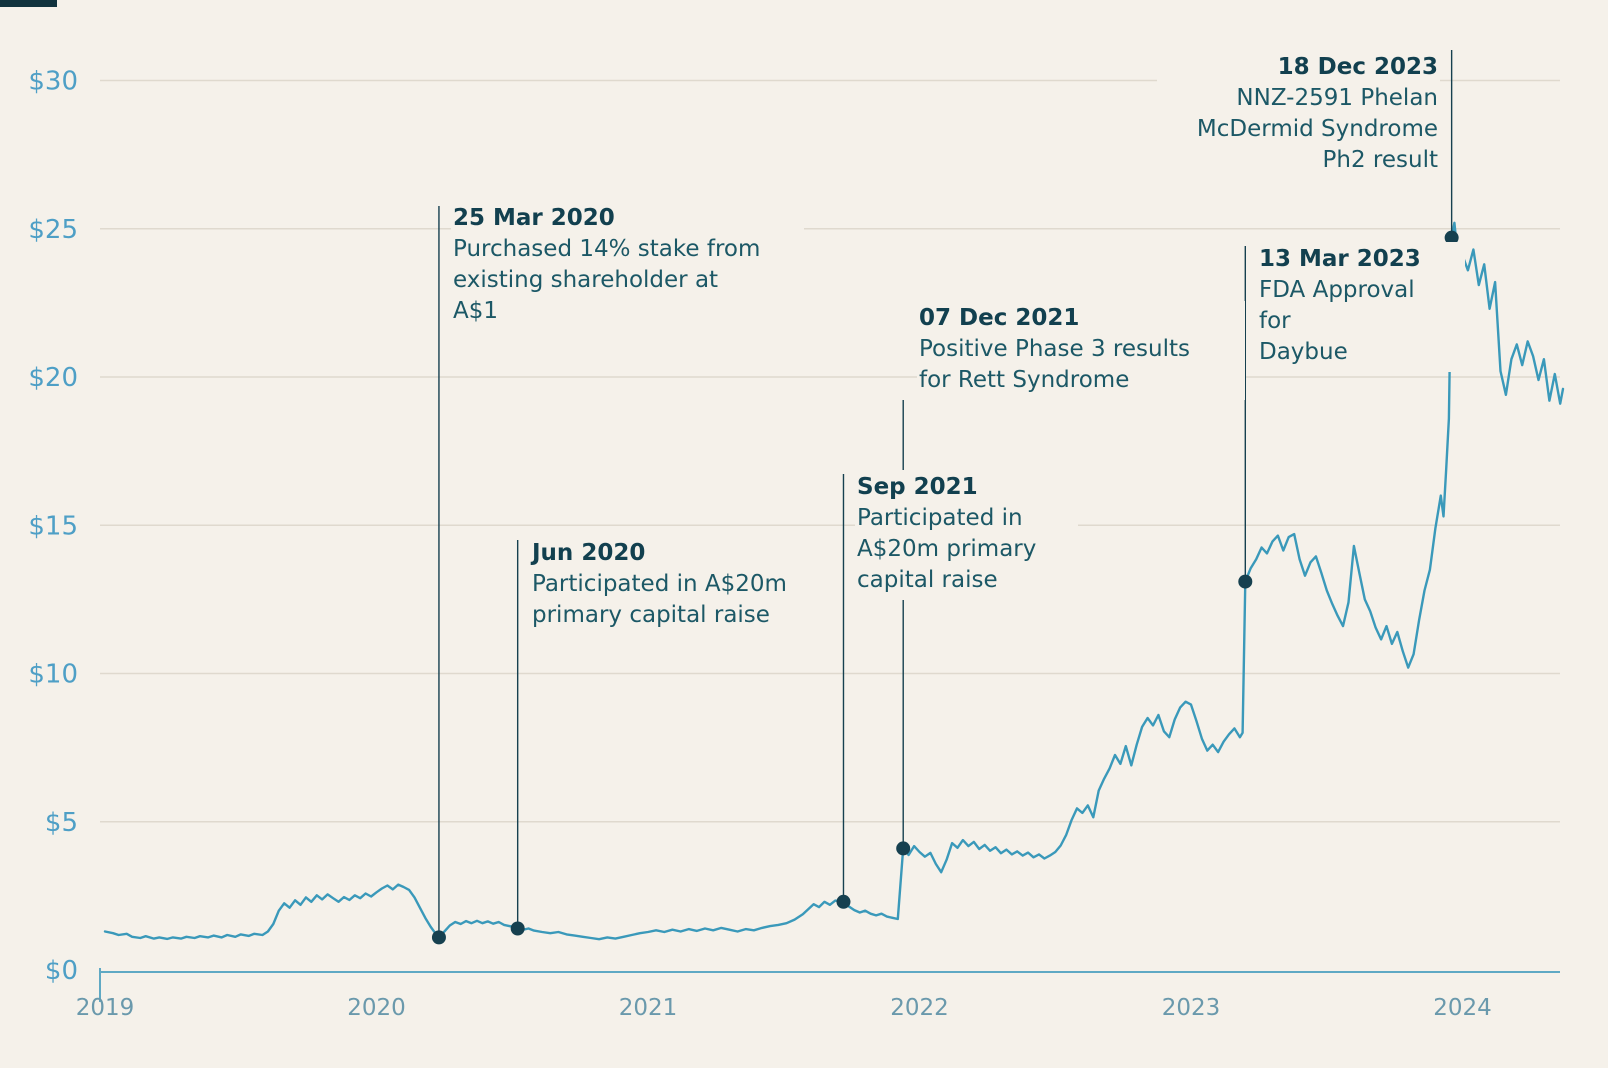 The width and height of the screenshot is (1608, 1068). Describe the element at coordinates (1337, 98) in the screenshot. I see `annotation-text-line: NNZ-2591 Phelan` at that location.